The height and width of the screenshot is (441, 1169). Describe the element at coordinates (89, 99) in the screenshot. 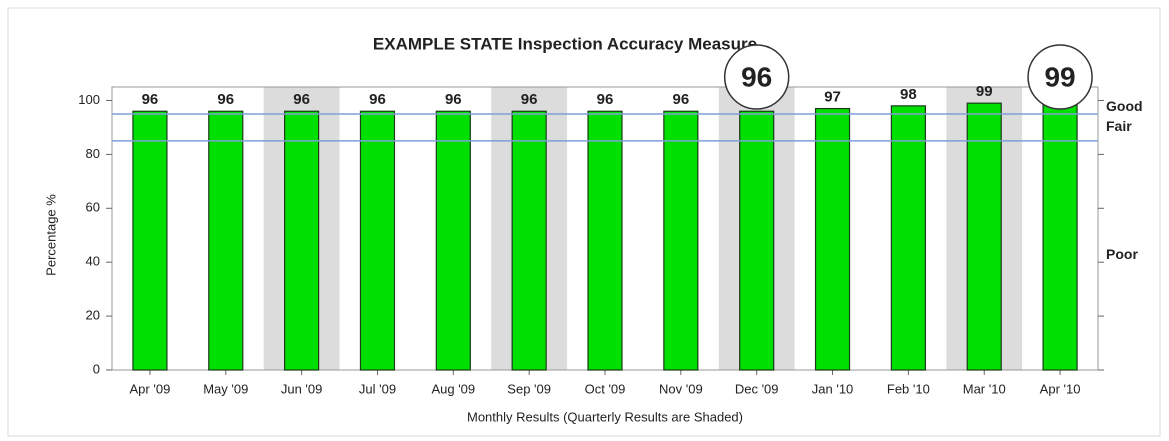

I see `y-tick-label: 100` at that location.